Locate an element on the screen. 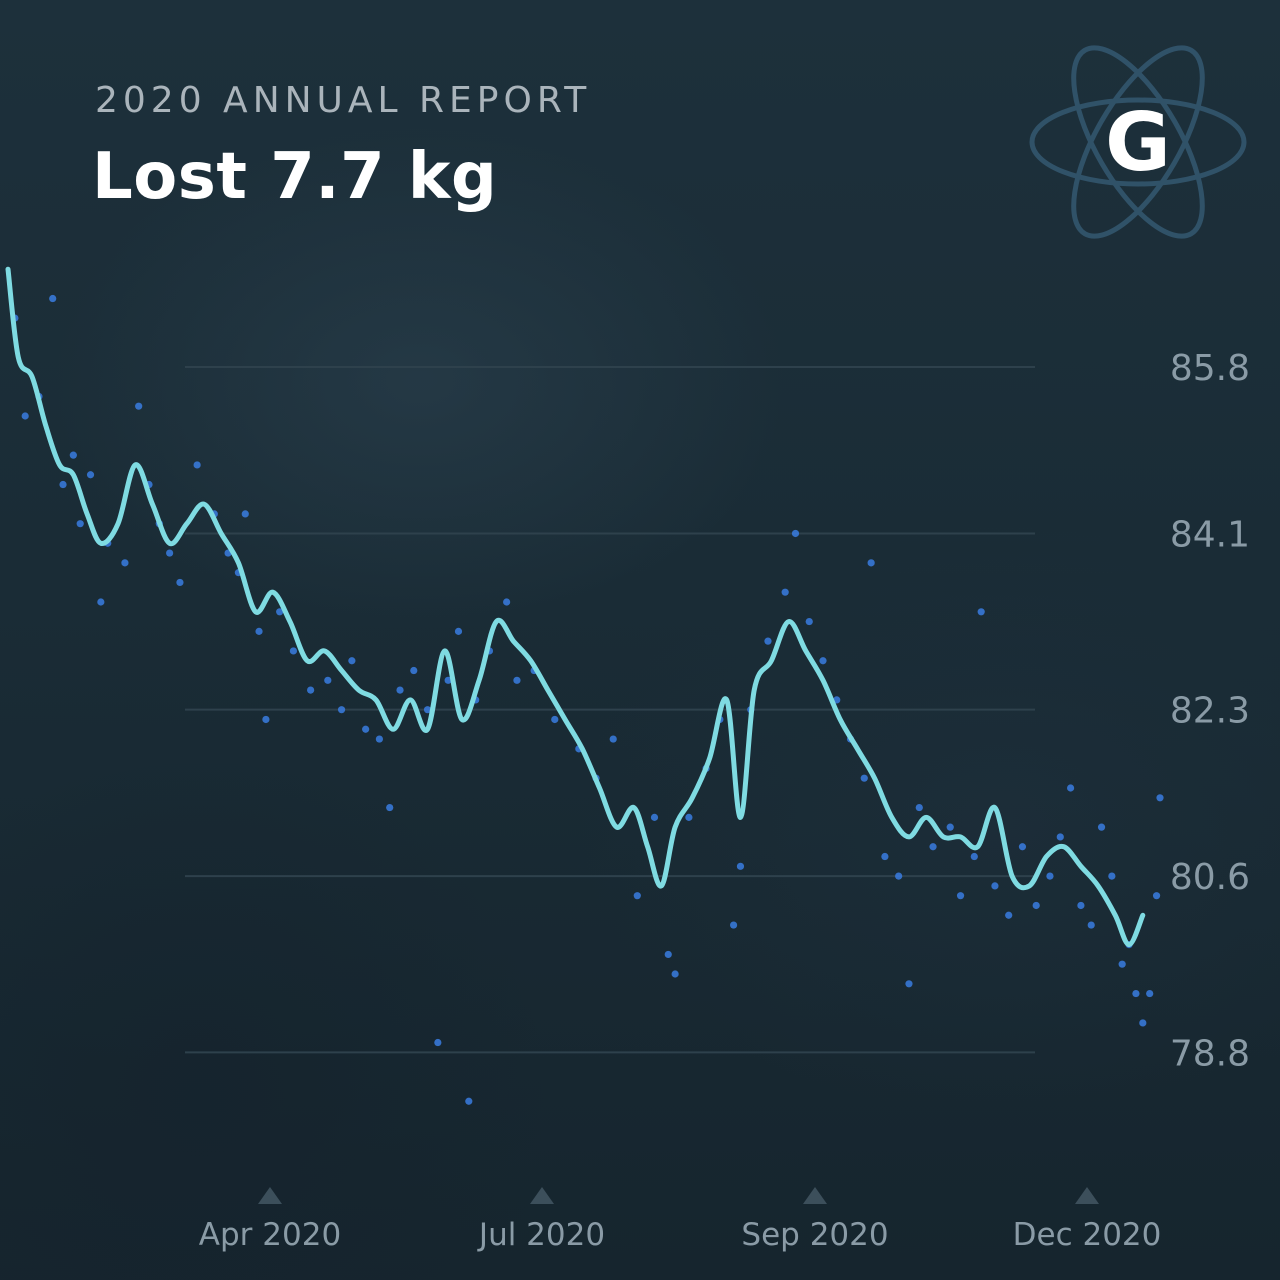 This screenshot has width=1280, height=1280. x-tick-label: Jul 2020 is located at coordinates (541, 1235).